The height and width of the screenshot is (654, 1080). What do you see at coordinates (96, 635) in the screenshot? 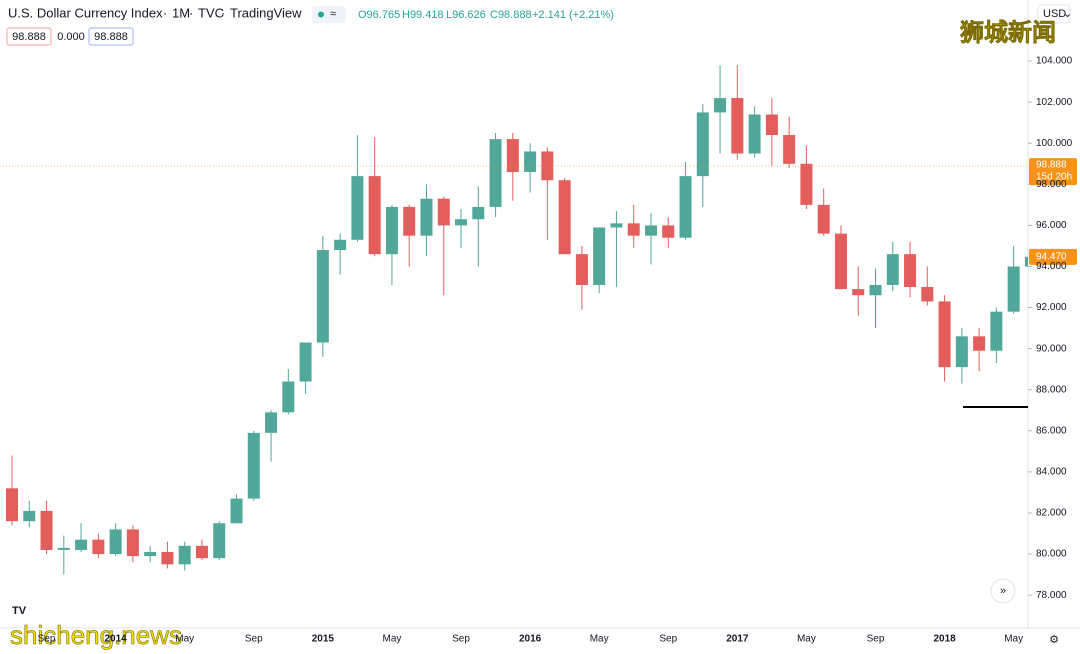
I see `watermark-en: shicheng.news` at bounding box center [96, 635].